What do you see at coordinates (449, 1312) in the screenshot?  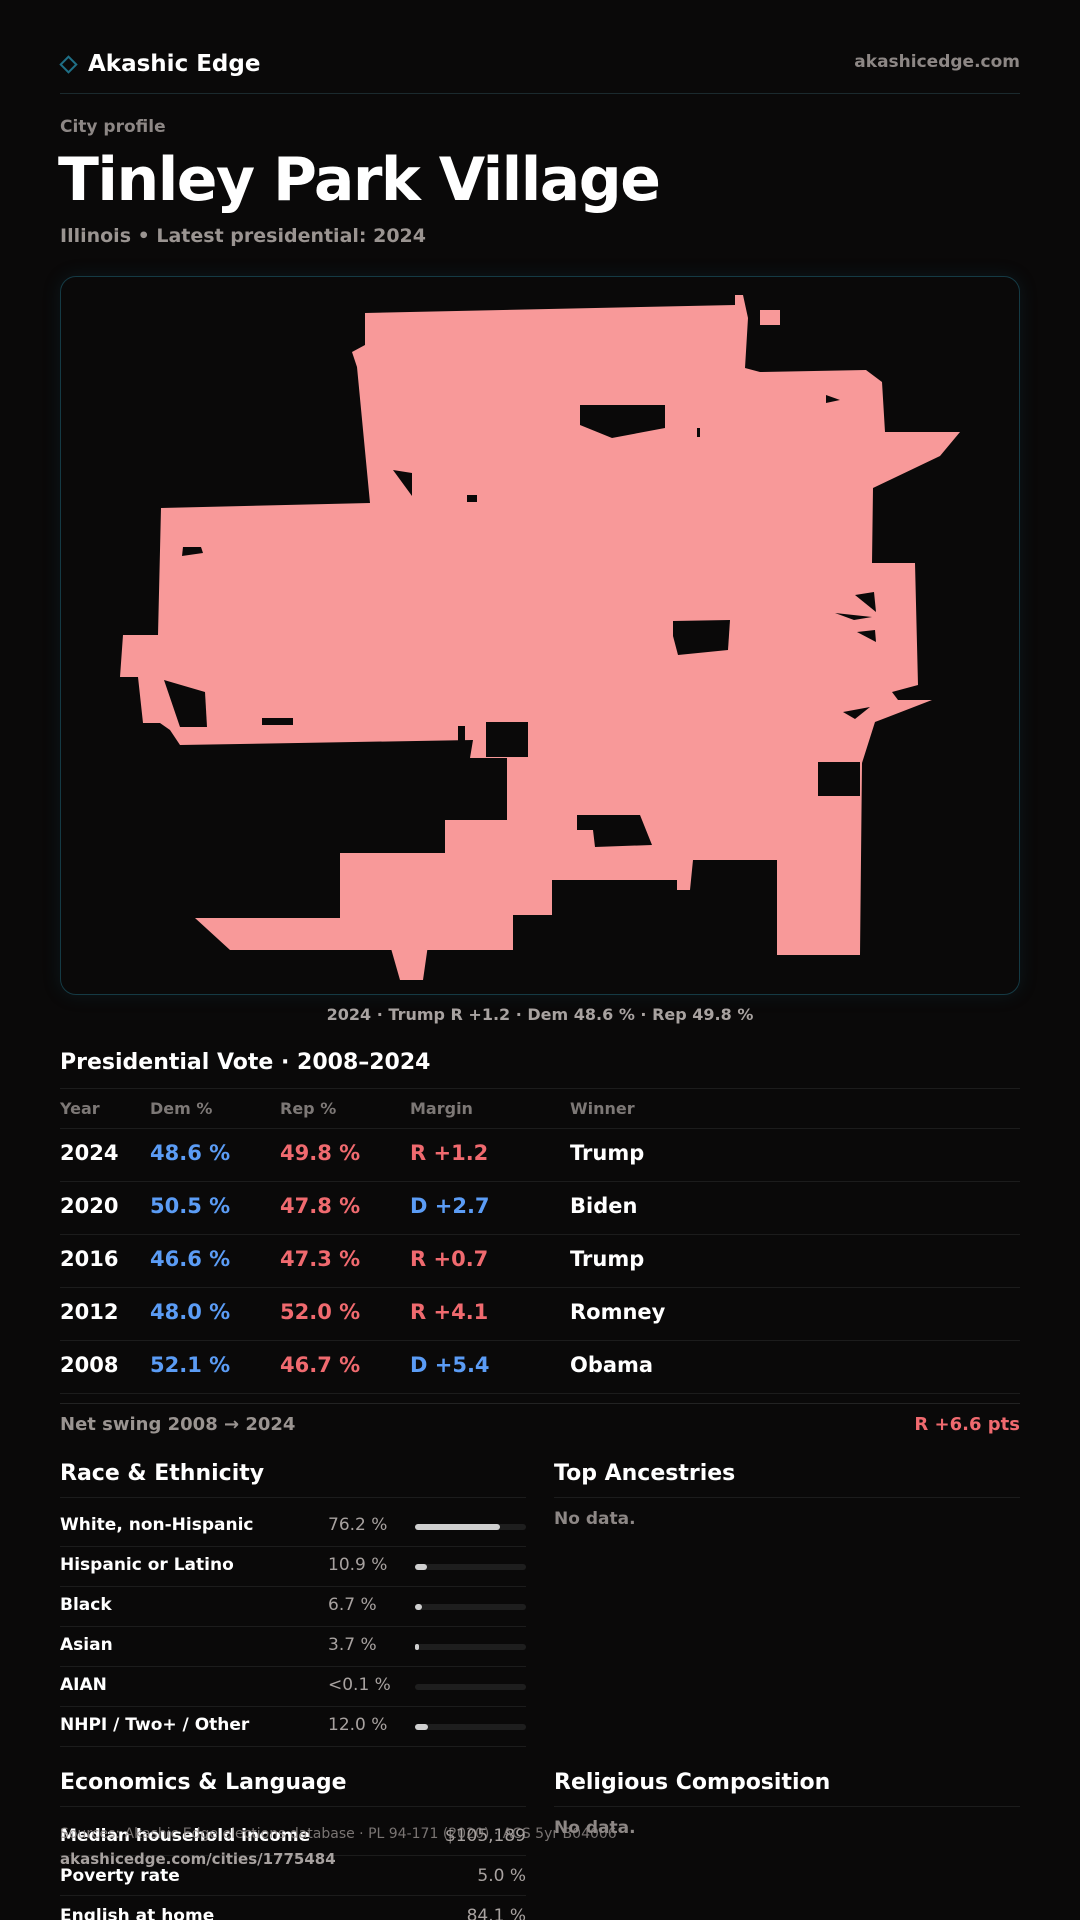 I see `margin-cell: R +4.1` at bounding box center [449, 1312].